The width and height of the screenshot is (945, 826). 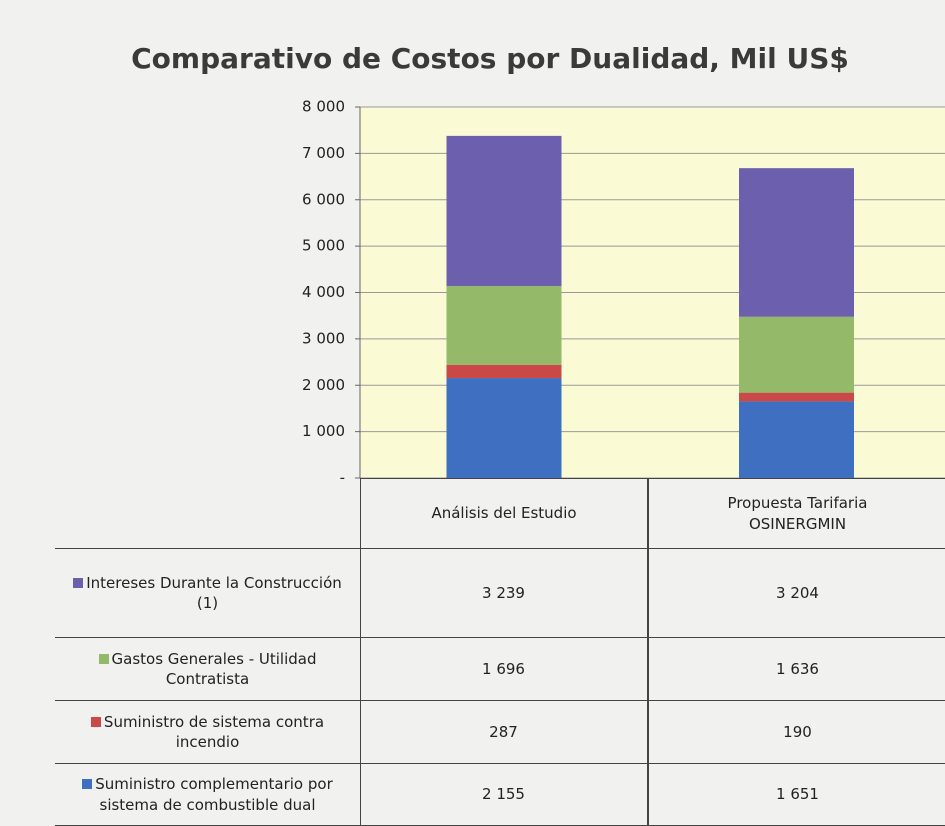 I want to click on legend-label: Intereses Durante la Construcción (1), so click(x=214, y=592).